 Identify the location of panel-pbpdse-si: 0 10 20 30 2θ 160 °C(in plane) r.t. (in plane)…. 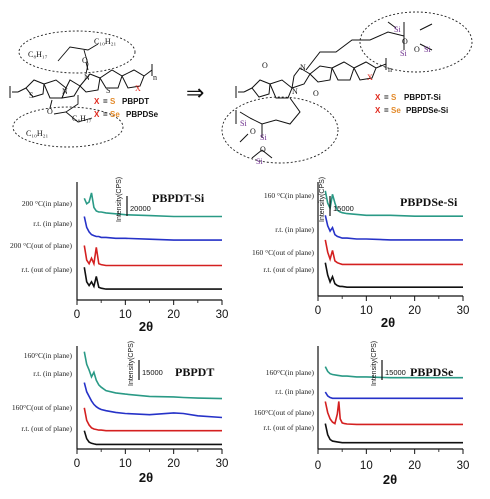
(360, 253).